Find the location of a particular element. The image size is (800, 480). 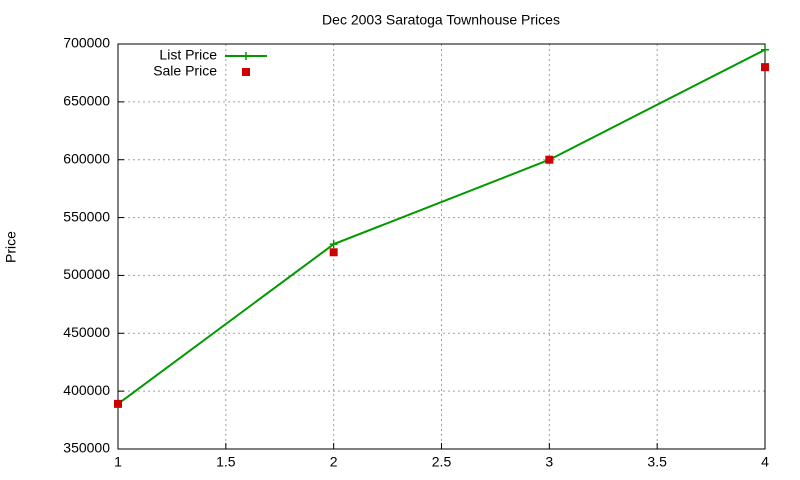

y-tick-label: 500000 is located at coordinates (86, 274).